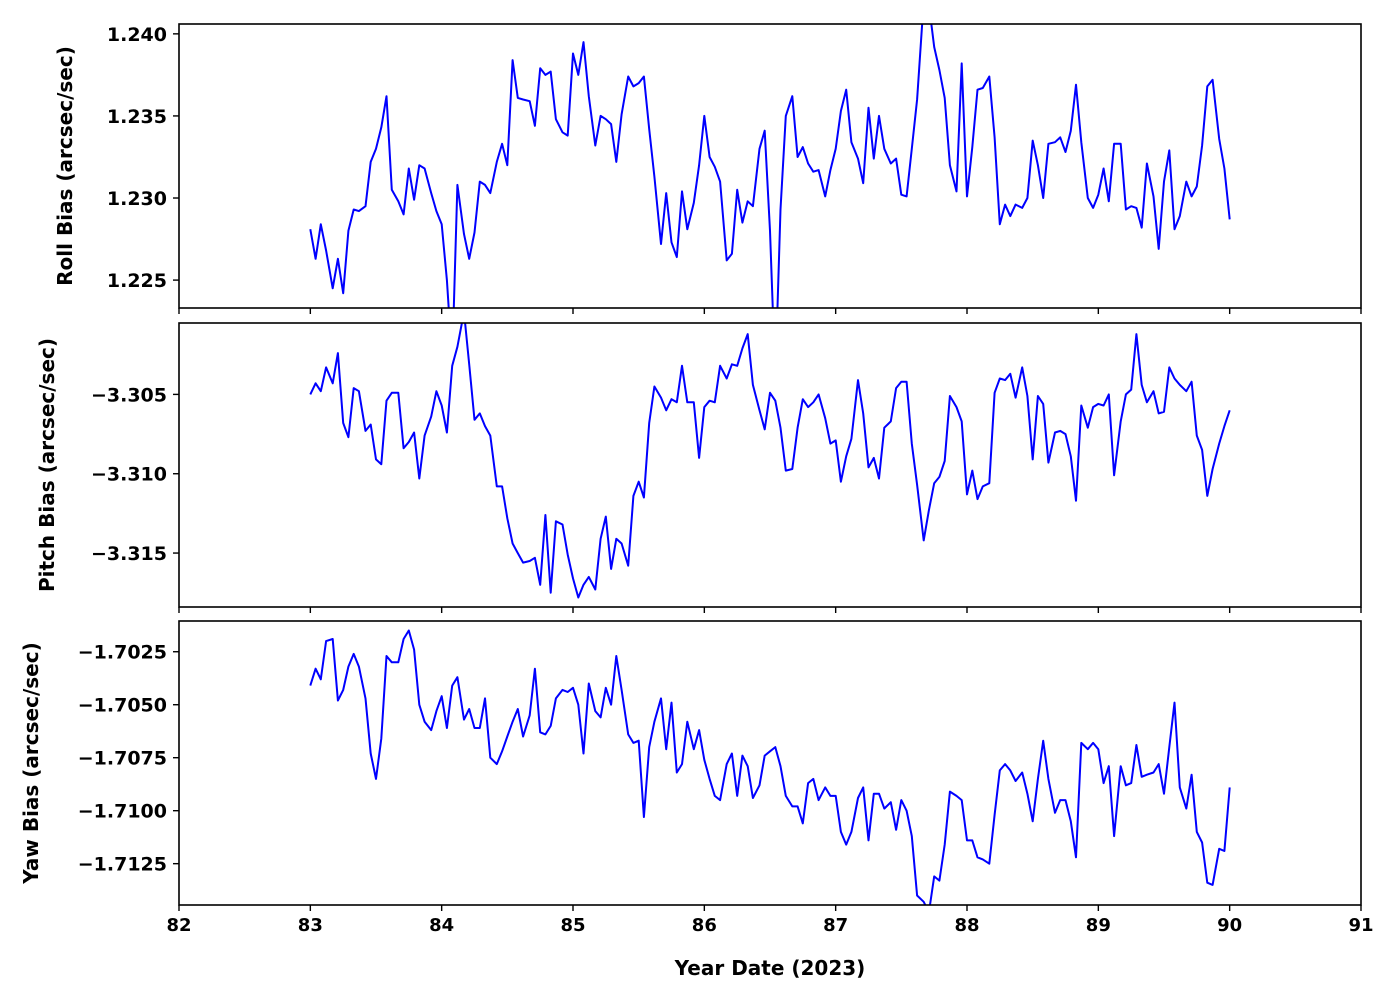 The width and height of the screenshot is (1400, 1000). Describe the element at coordinates (31, 763) in the screenshot. I see `yaw-y-axis-label: Yaw Bias (arcsec/sec)` at that location.